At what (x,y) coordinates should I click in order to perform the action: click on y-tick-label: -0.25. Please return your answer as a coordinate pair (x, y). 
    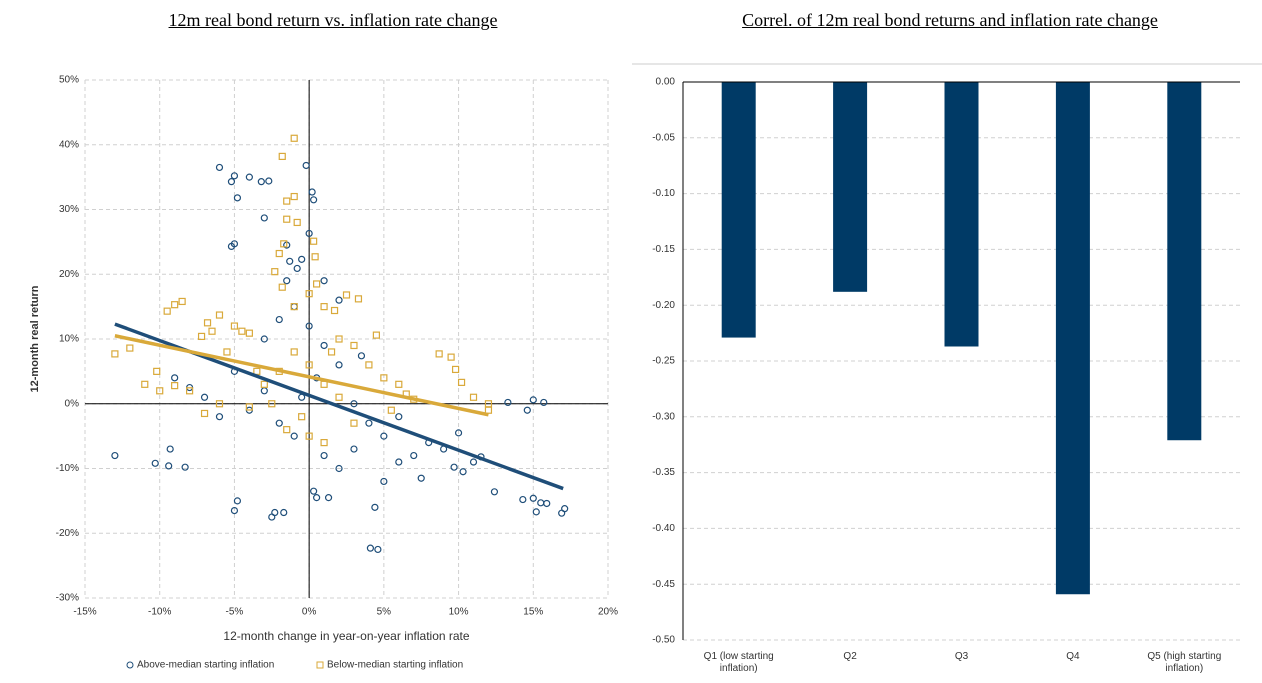
    Looking at the image, I should click on (663, 361).